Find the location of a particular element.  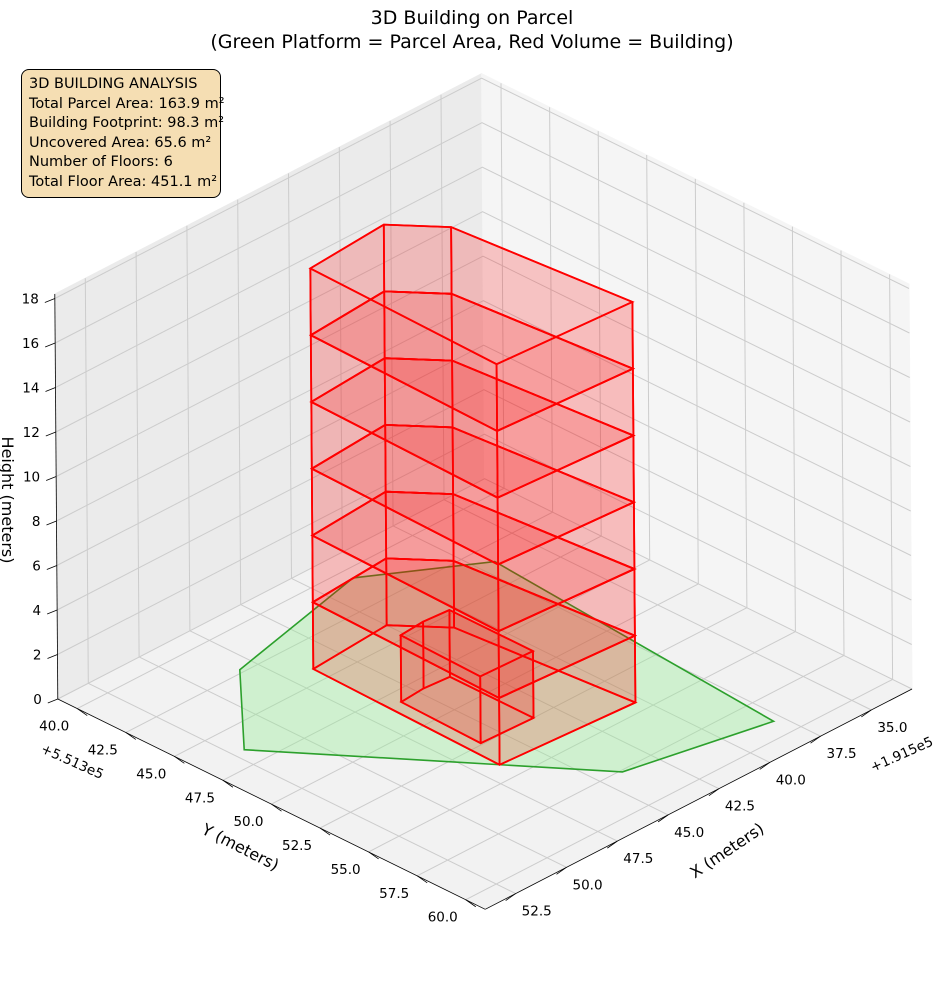

z-tick-label: 16 is located at coordinates (30, 344).